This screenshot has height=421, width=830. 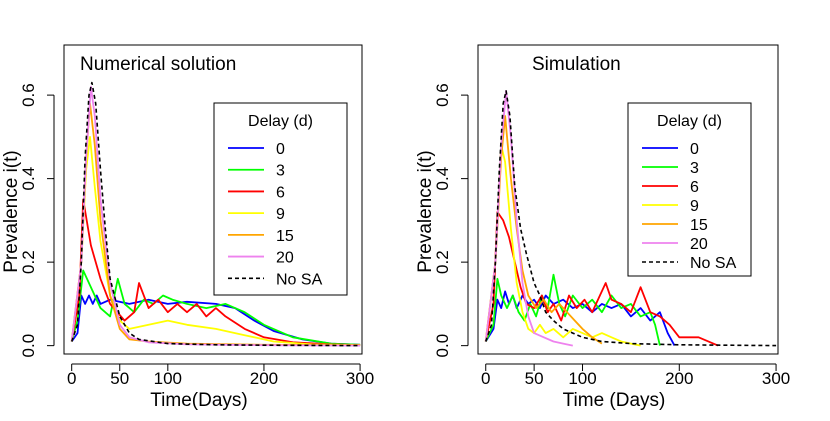 What do you see at coordinates (198, 400) in the screenshot?
I see `x-axis-title: Time(Days)` at bounding box center [198, 400].